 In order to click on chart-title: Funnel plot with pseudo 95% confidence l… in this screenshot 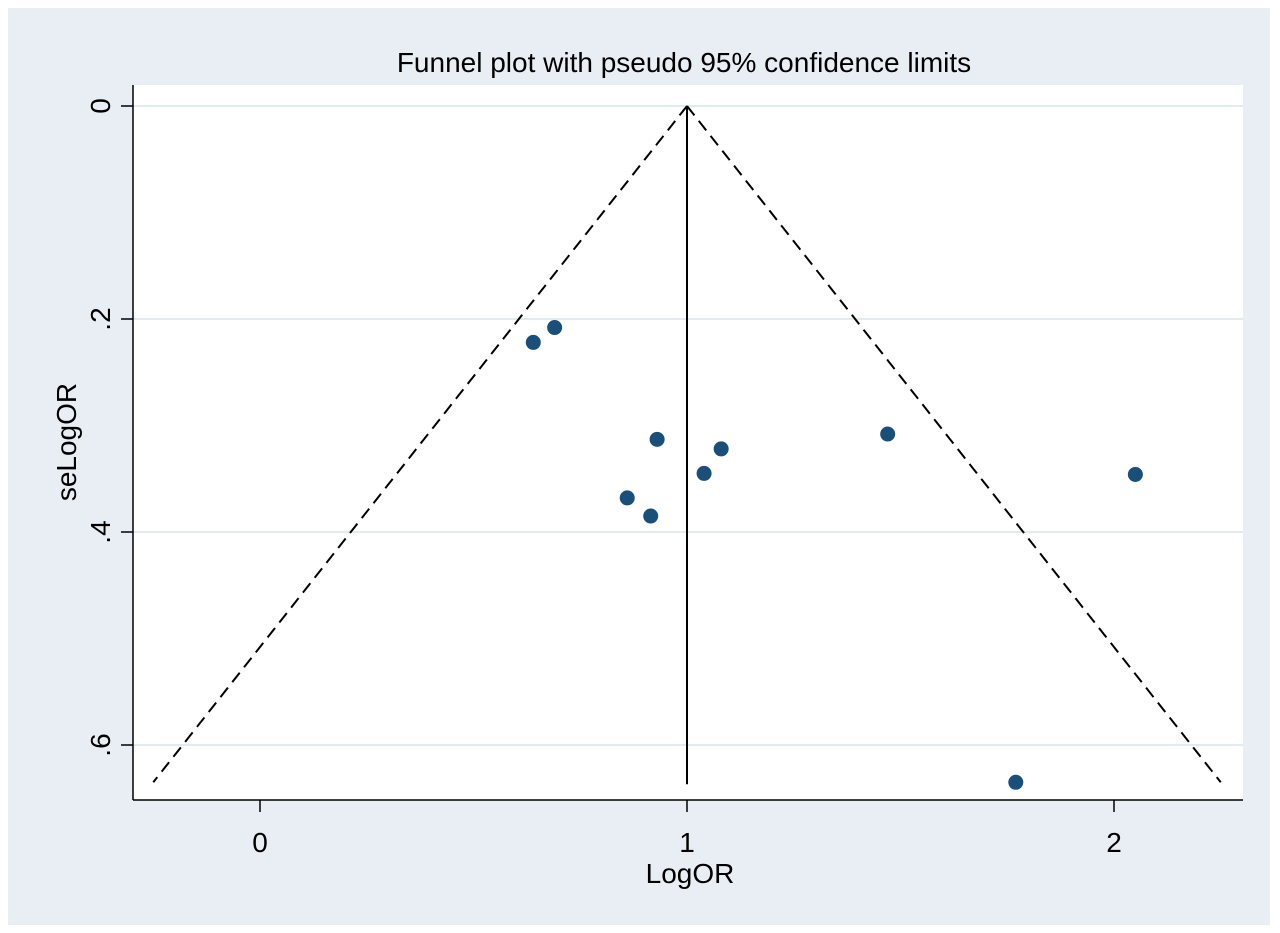, I will do `click(684, 62)`.